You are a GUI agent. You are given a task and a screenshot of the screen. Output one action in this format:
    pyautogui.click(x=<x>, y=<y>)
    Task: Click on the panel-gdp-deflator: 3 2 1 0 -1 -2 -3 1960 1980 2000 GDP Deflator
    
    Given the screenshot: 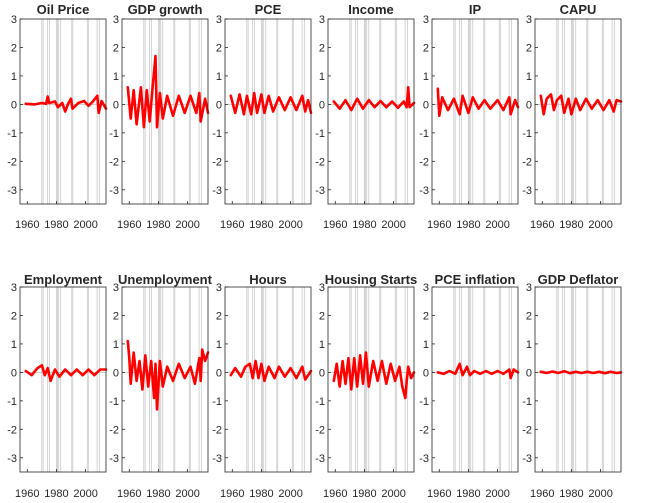 What is the action you would take?
    pyautogui.click(x=572, y=386)
    